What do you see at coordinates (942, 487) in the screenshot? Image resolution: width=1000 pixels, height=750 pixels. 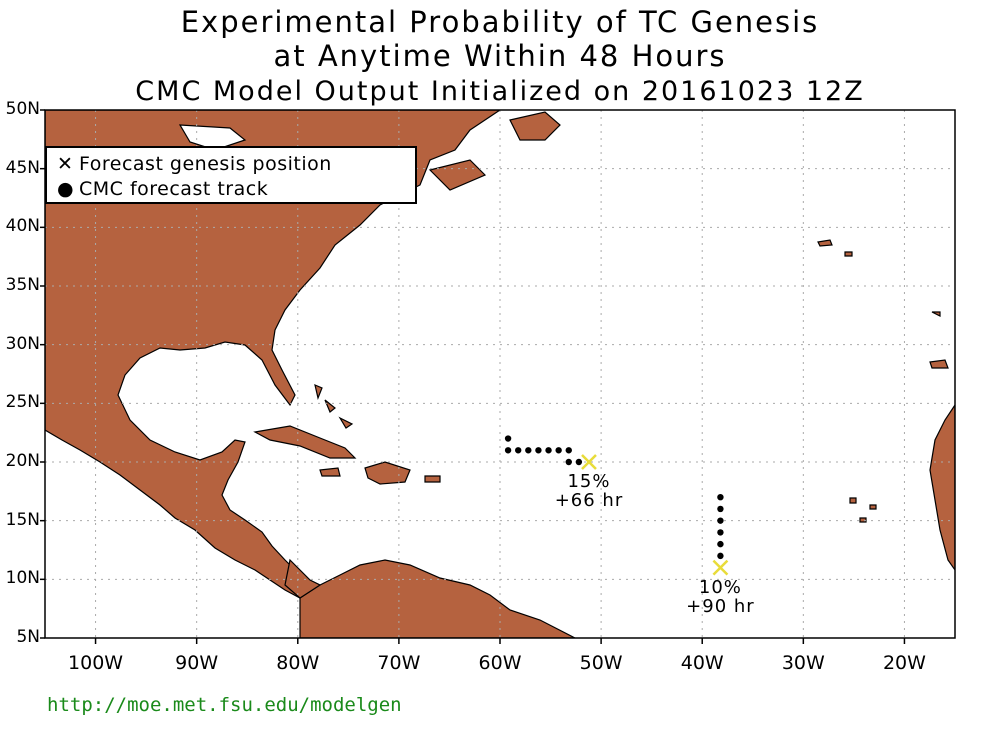 I see `africa-landmass` at bounding box center [942, 487].